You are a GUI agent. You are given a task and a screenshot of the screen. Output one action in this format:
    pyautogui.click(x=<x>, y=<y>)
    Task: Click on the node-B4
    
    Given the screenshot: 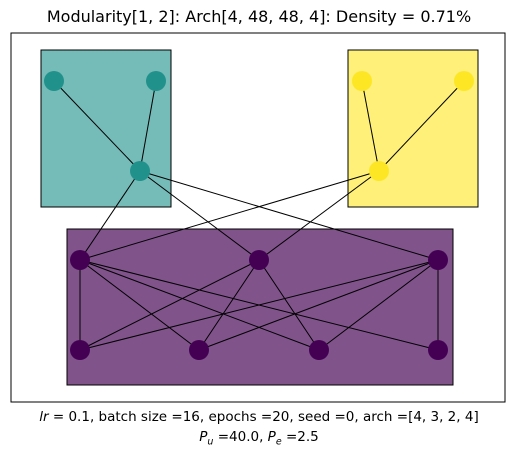 What is the action you would take?
    pyautogui.click(x=80, y=350)
    